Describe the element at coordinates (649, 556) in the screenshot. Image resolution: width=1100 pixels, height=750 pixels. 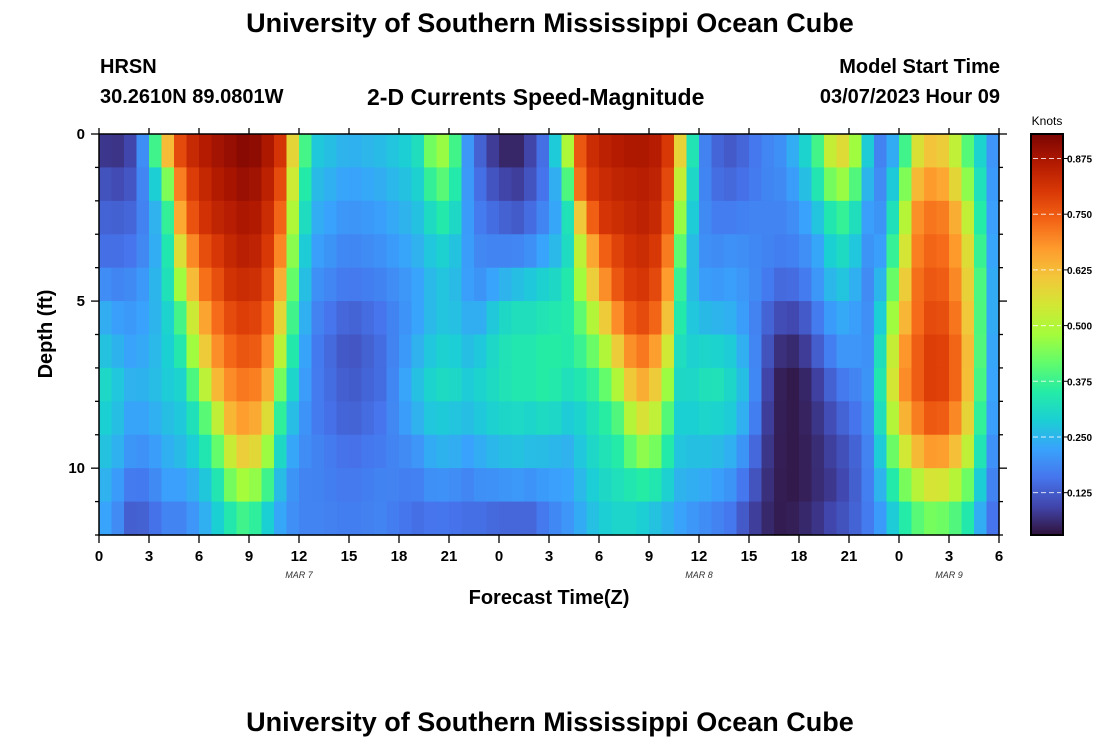
I see `x-tick-label: 9` at that location.